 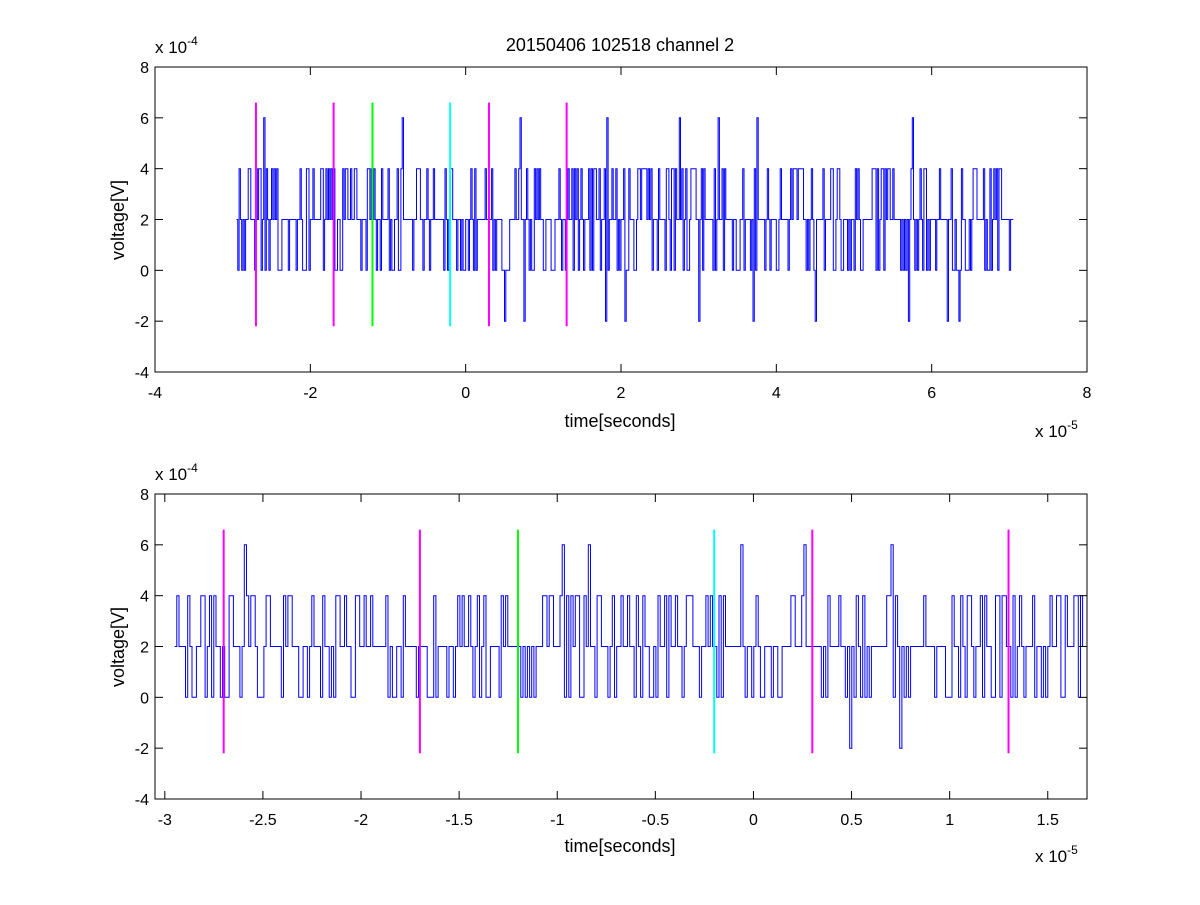 I want to click on top-y-tick-label: -2, so click(x=142, y=322).